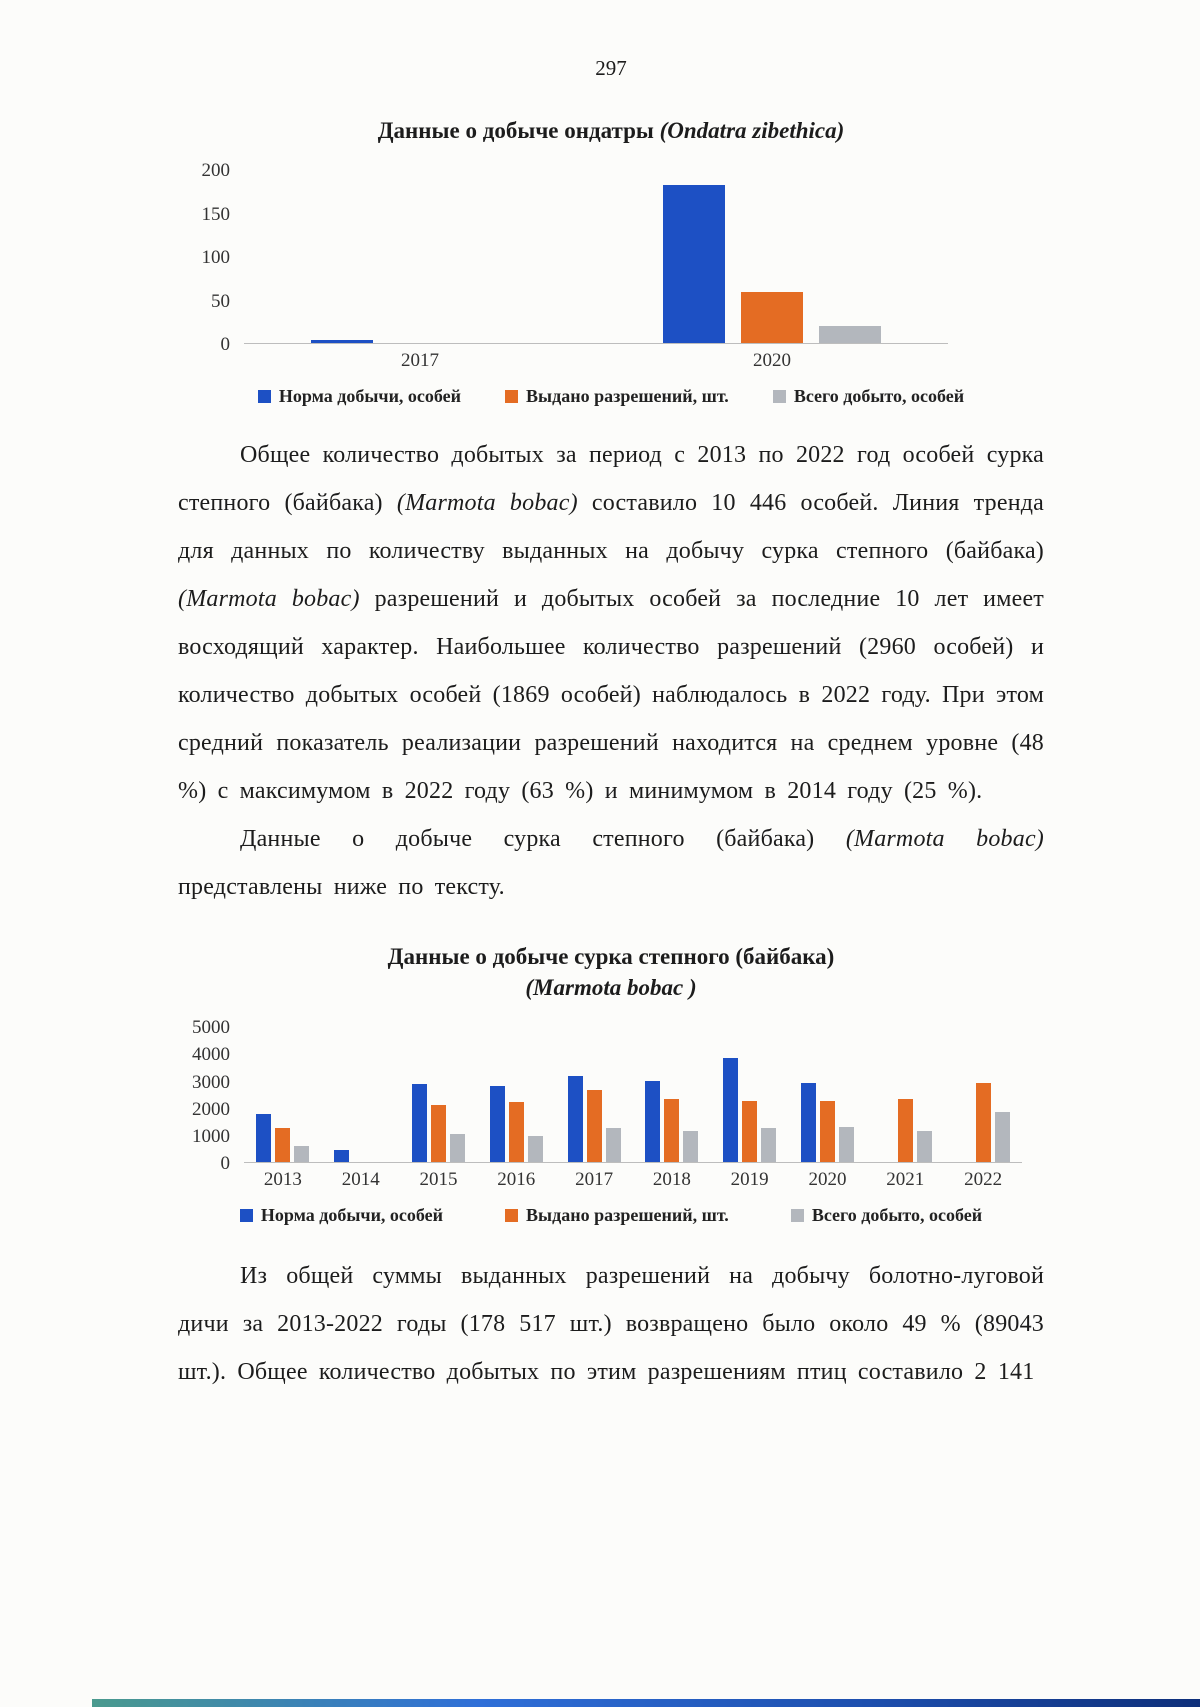 Image resolution: width=1200 pixels, height=1707 pixels. What do you see at coordinates (518, 130) in the screenshot?
I see `text-run: Данные о добыче ондатры` at bounding box center [518, 130].